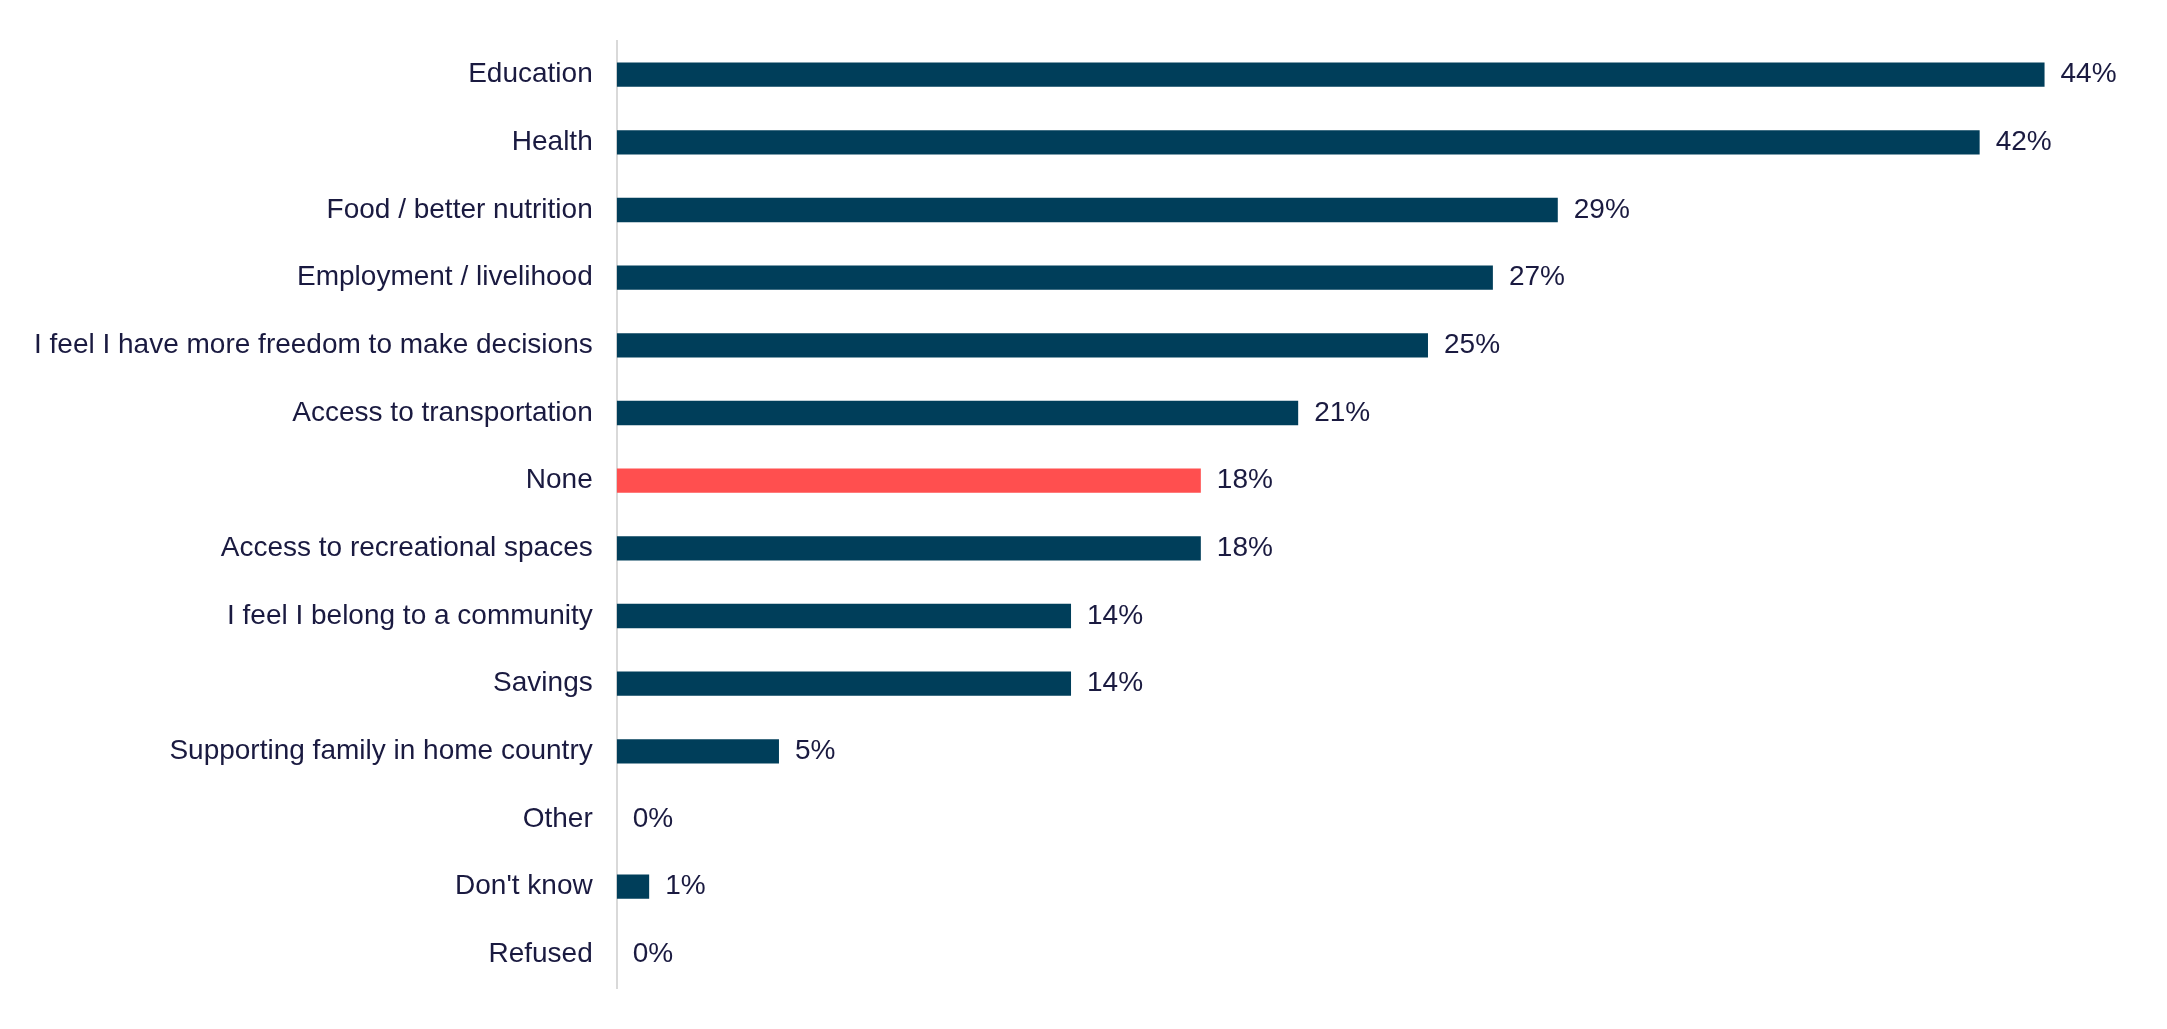 The width and height of the screenshot is (2167, 1029). I want to click on data-label: 25%, so click(1472, 344).